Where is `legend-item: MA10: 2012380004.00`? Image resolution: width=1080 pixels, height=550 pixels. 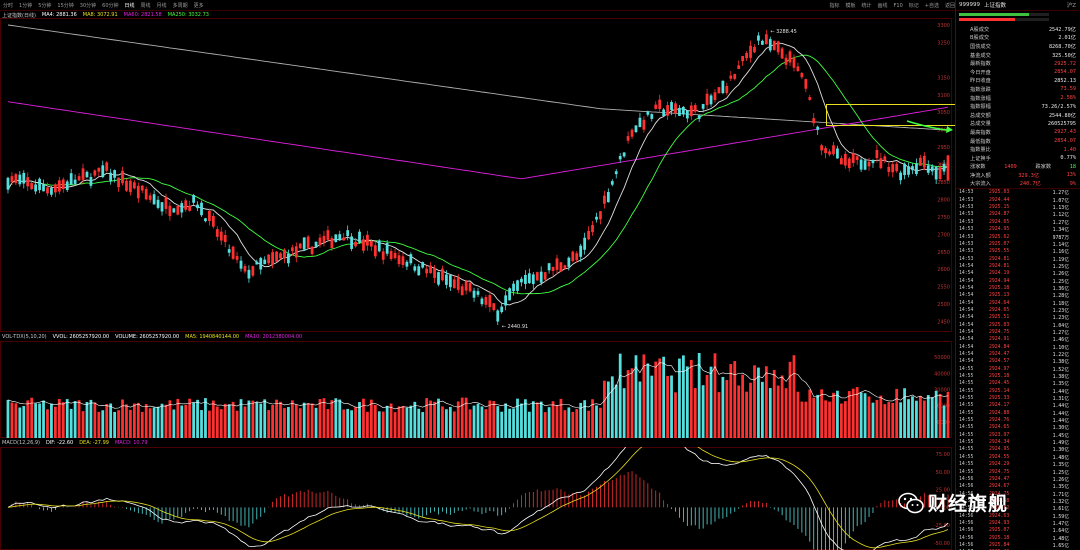 legend-item: MA10: 2012380004.00 is located at coordinates (274, 337).